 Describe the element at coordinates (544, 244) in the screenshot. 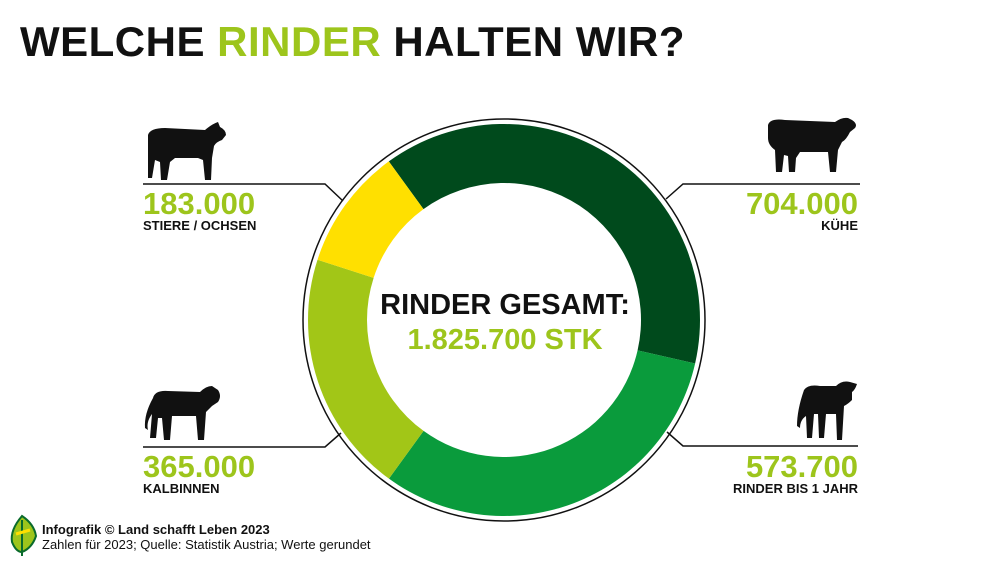

I see `donut-slice-kühe` at that location.